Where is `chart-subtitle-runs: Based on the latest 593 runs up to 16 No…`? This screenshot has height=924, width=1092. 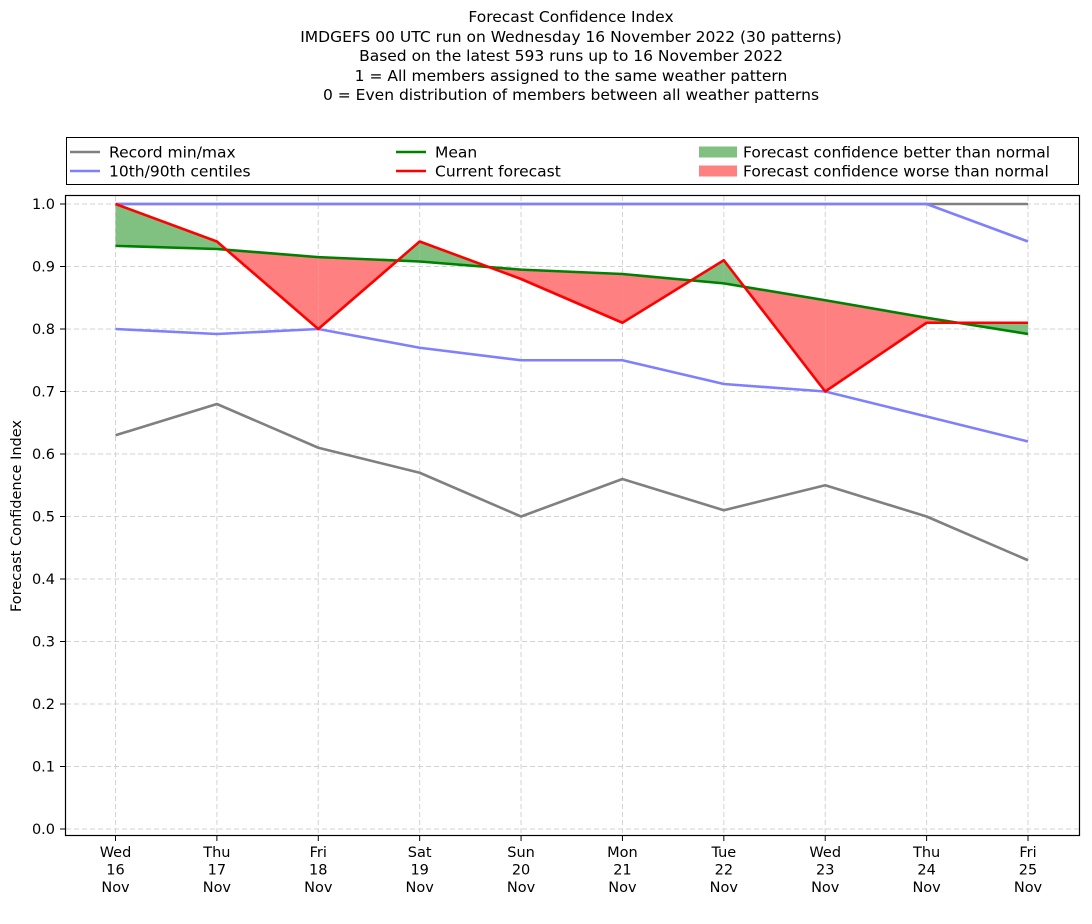
chart-subtitle-runs: Based on the latest 593 runs up to 16 No… is located at coordinates (571, 56).